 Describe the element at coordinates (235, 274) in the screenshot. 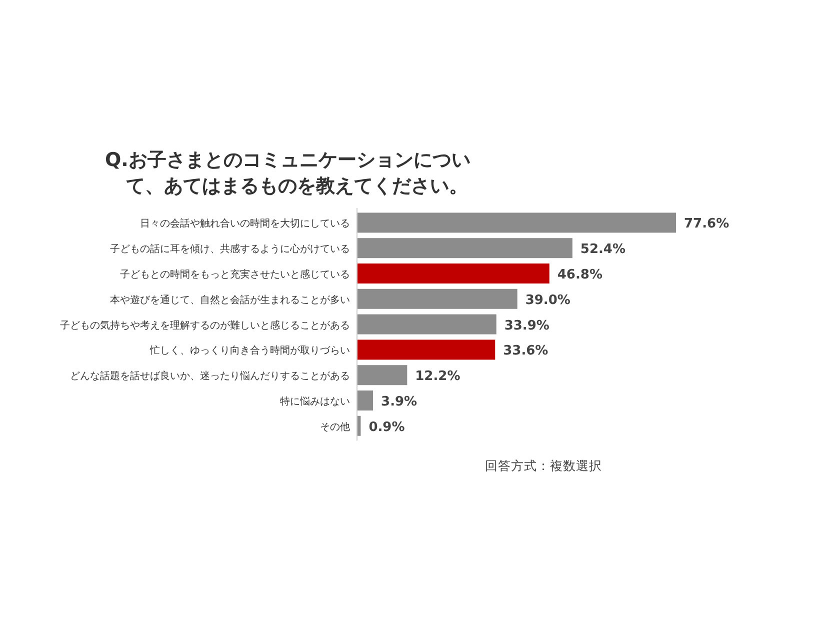

I see `y-tick-label: 子どもとの時間をもっと充実させたいと感じている` at that location.